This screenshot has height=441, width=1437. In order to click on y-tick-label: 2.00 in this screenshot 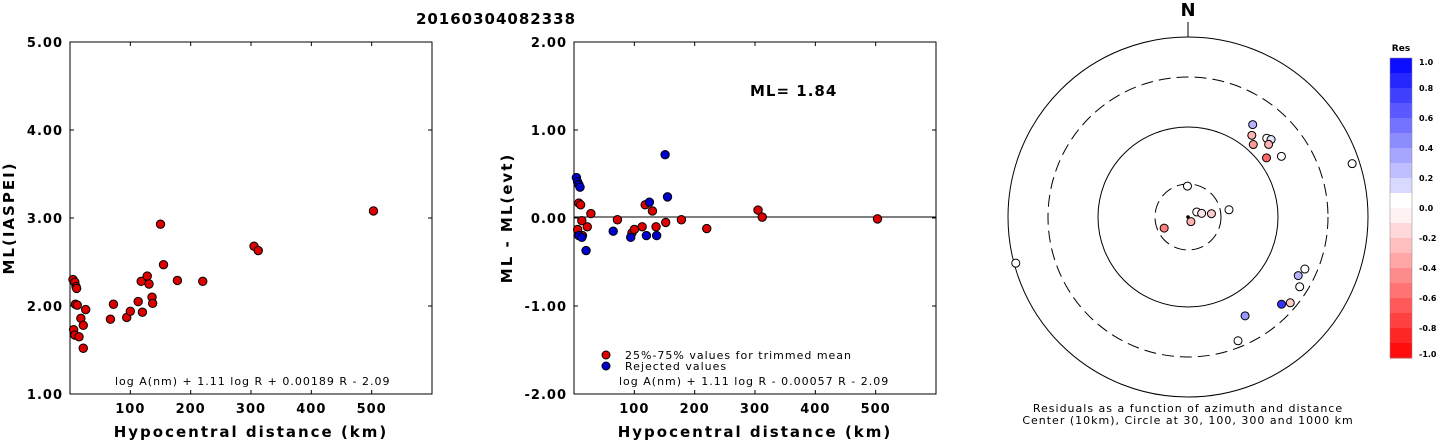, I will do `click(45, 307)`.